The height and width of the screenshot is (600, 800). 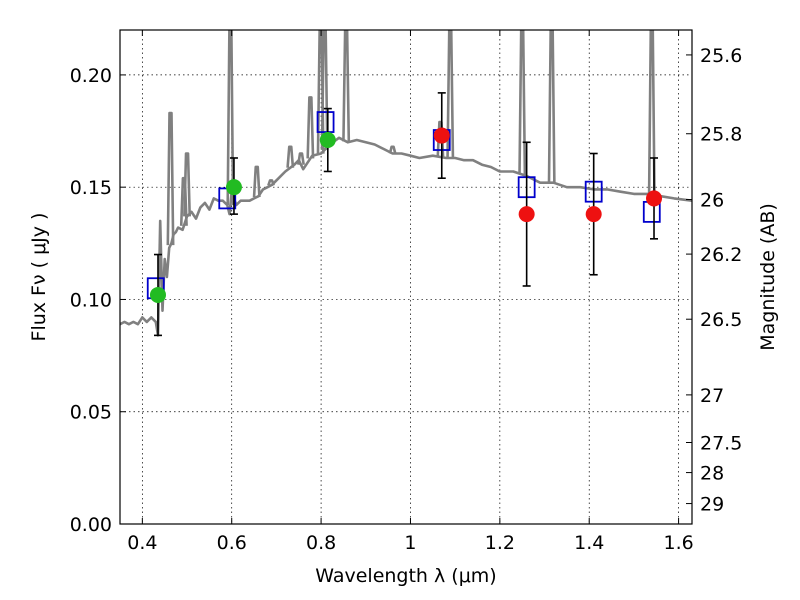 What do you see at coordinates (721, 443) in the screenshot?
I see `right-tick-label: 27.5` at bounding box center [721, 443].